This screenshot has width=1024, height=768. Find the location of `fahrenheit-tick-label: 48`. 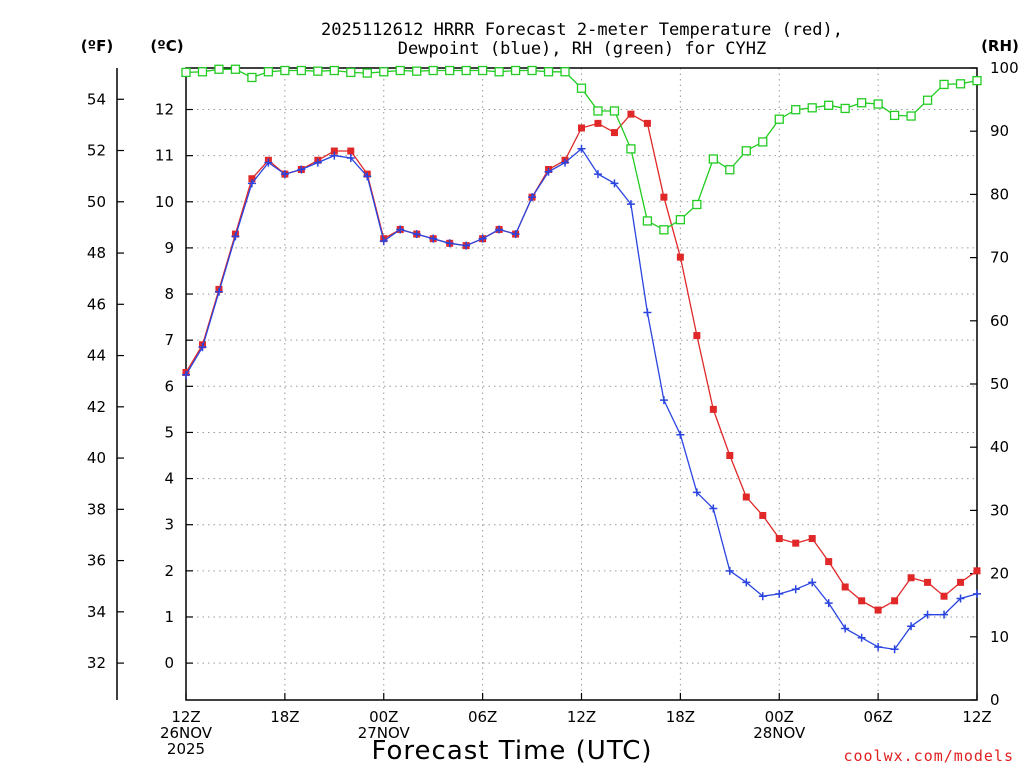

fahrenheit-tick-label: 48 is located at coordinates (96, 253).